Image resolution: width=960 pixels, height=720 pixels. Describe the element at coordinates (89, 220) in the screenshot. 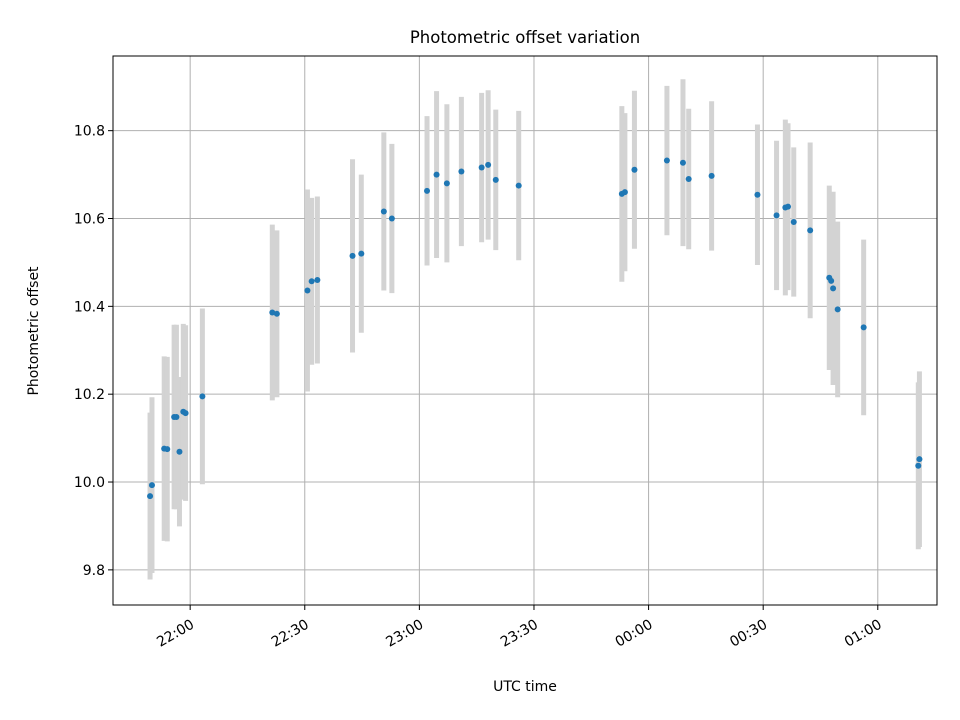

I see `y-tick-label: 10.6` at that location.